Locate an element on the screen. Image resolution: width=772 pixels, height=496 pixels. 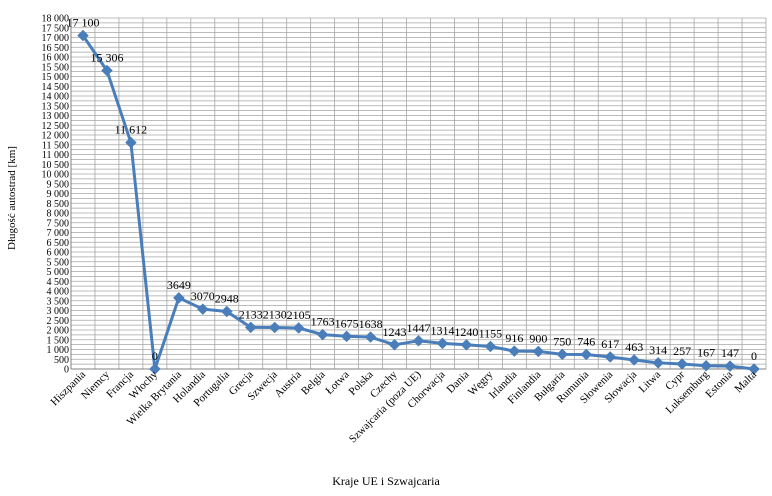
y-tick-label: 11 500 is located at coordinates (55, 145).